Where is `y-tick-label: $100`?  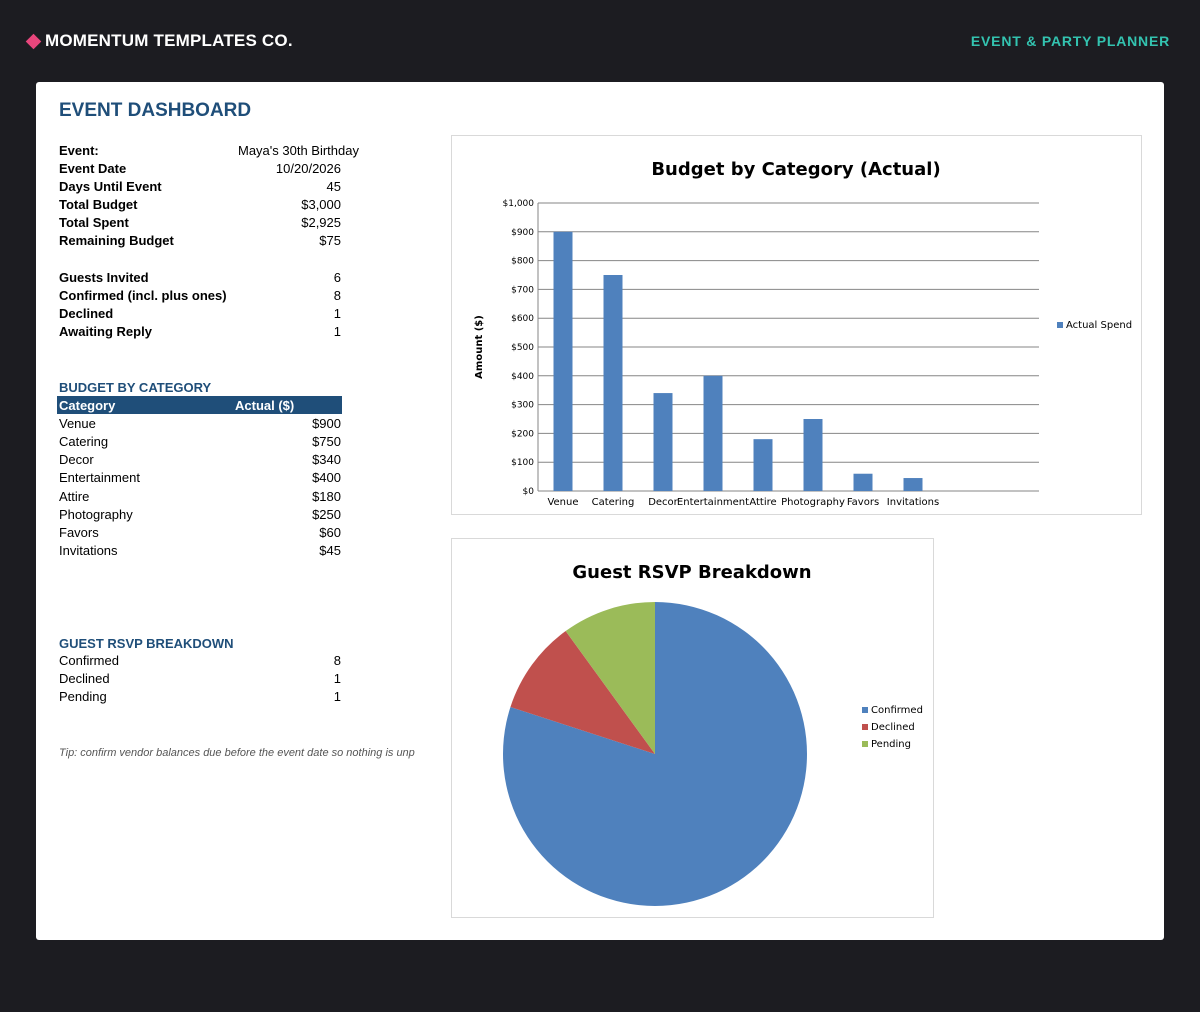
y-tick-label: $100 is located at coordinates (522, 463).